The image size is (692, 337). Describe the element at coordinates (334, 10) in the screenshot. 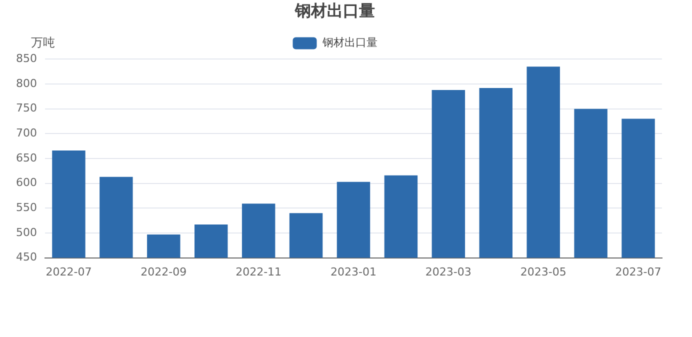

I see `chart-title: 钢材出口量` at that location.